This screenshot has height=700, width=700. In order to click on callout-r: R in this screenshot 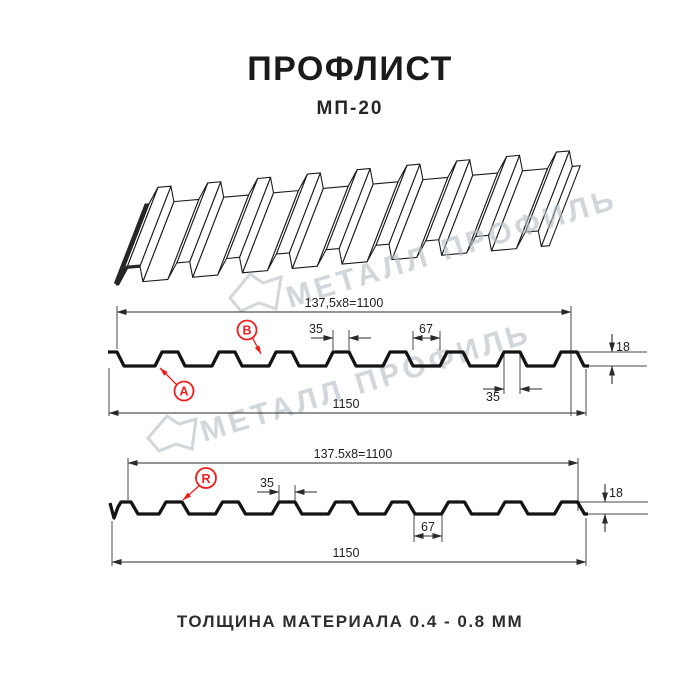, I will do `click(199, 484)`.